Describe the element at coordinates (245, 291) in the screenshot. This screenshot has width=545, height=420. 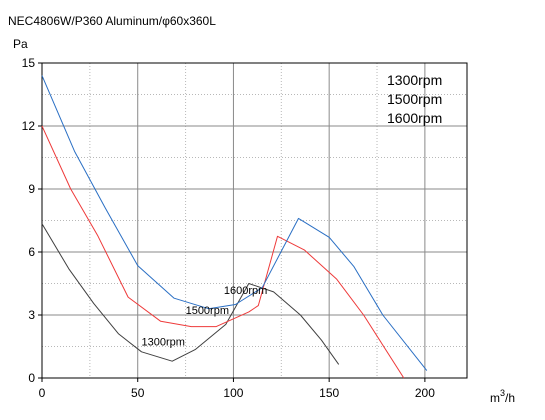
I see `curve-annotation: 1600rpm` at that location.